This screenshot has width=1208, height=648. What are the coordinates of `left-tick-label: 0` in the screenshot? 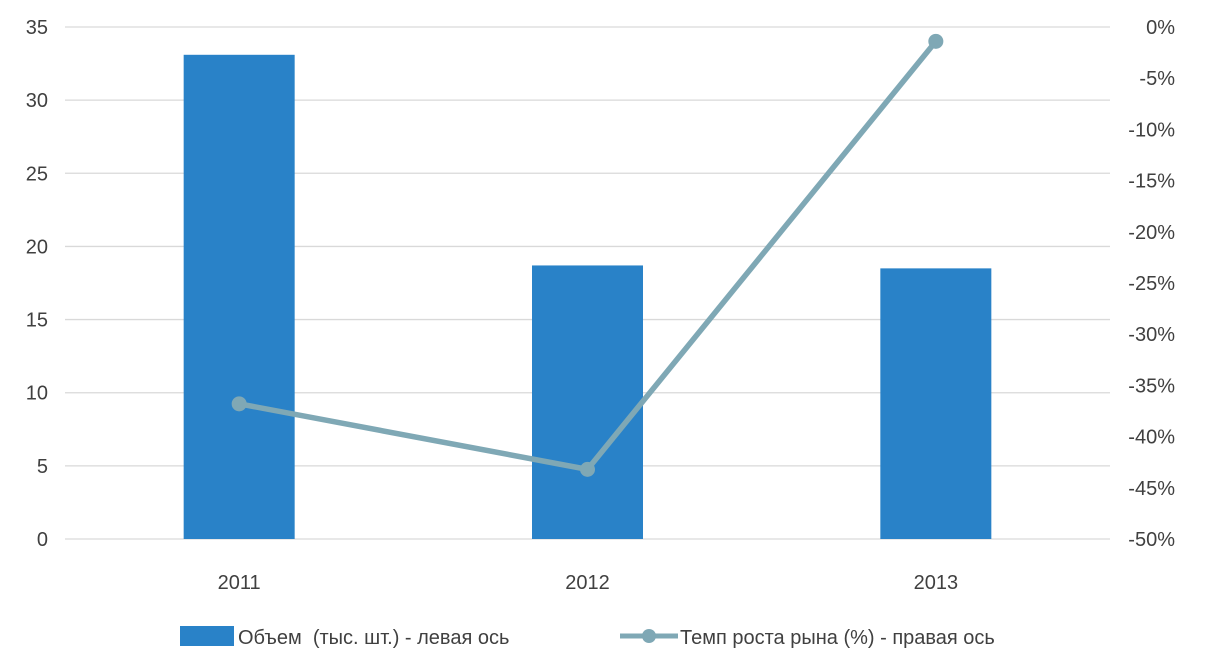 It's located at (42, 540).